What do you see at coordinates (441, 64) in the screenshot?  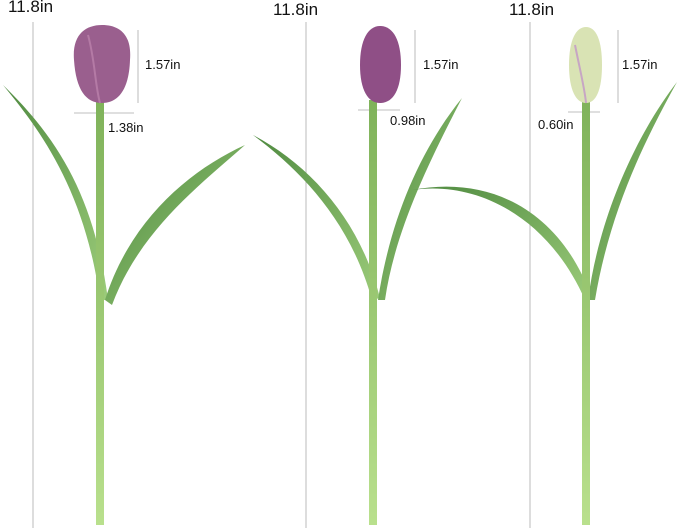 I see `bud-height-label-2: 1.57in` at bounding box center [441, 64].